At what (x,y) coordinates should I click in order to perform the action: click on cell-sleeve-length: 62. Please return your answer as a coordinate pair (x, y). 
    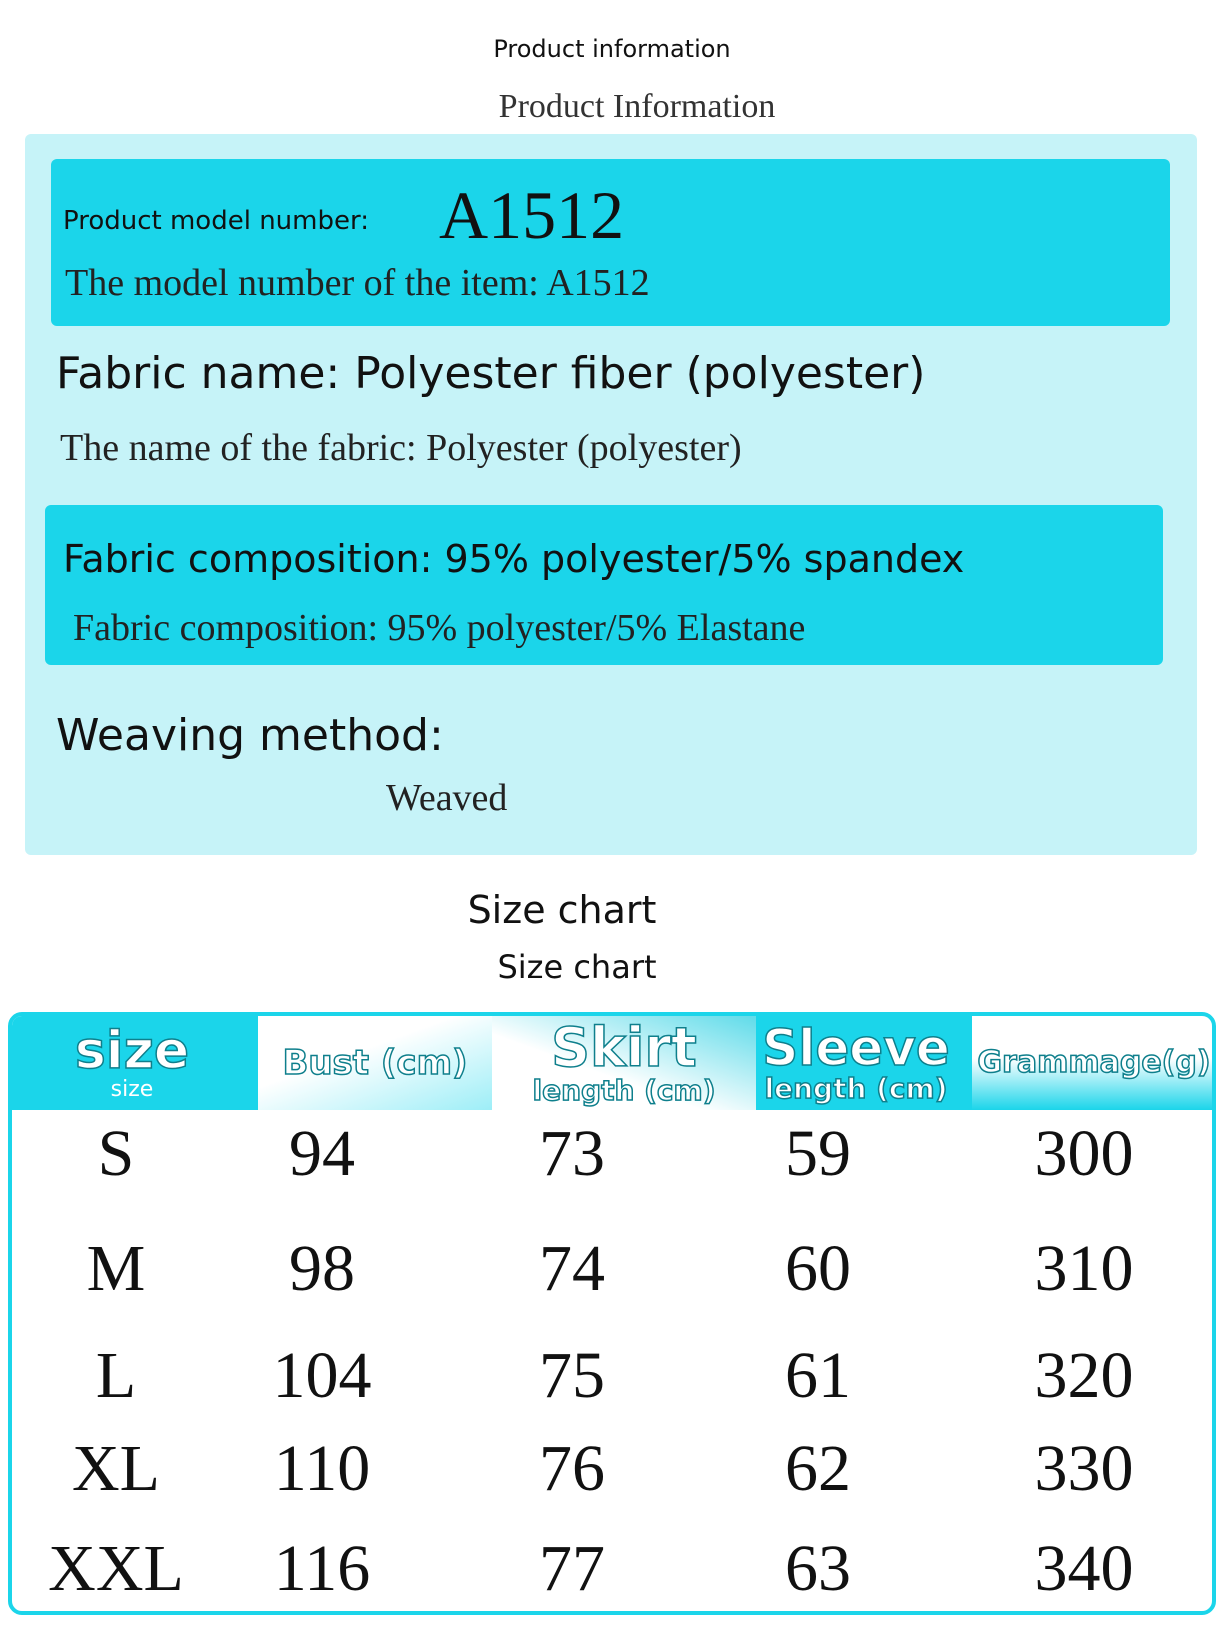
    Looking at the image, I should click on (818, 1468).